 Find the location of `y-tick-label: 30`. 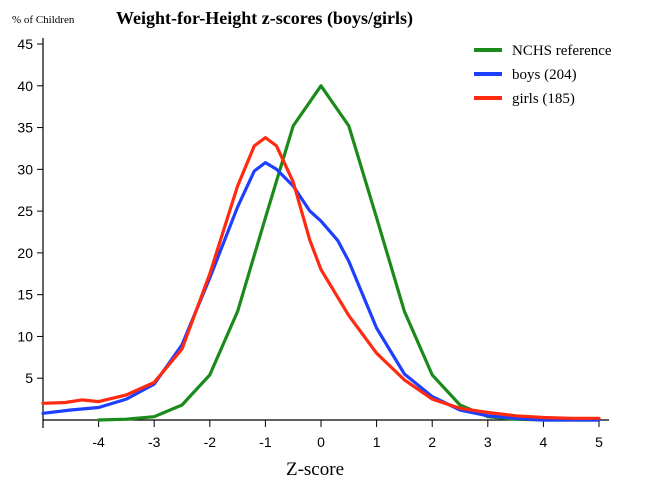

y-tick-label: 30 is located at coordinates (25, 169).